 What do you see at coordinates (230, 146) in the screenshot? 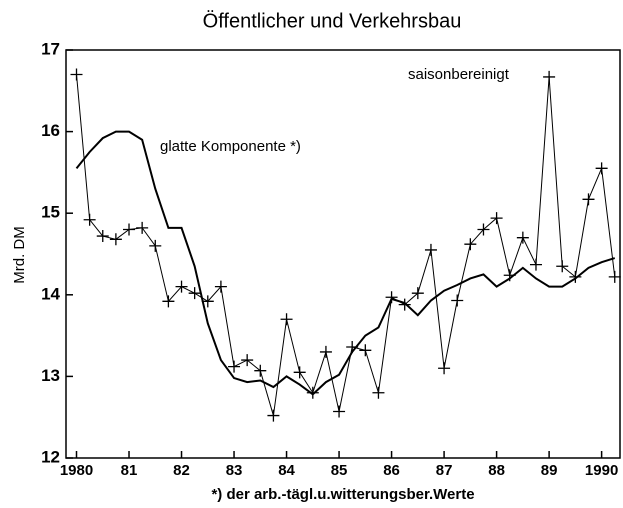
I see `series-label: glatte Komponente *)` at bounding box center [230, 146].